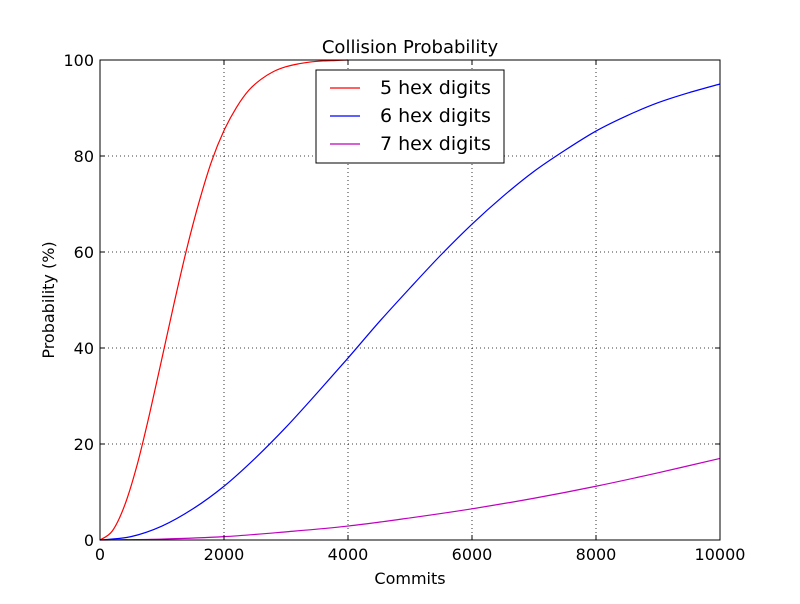  What do you see at coordinates (348, 554) in the screenshot?
I see `x-tick-label: 4000` at bounding box center [348, 554].